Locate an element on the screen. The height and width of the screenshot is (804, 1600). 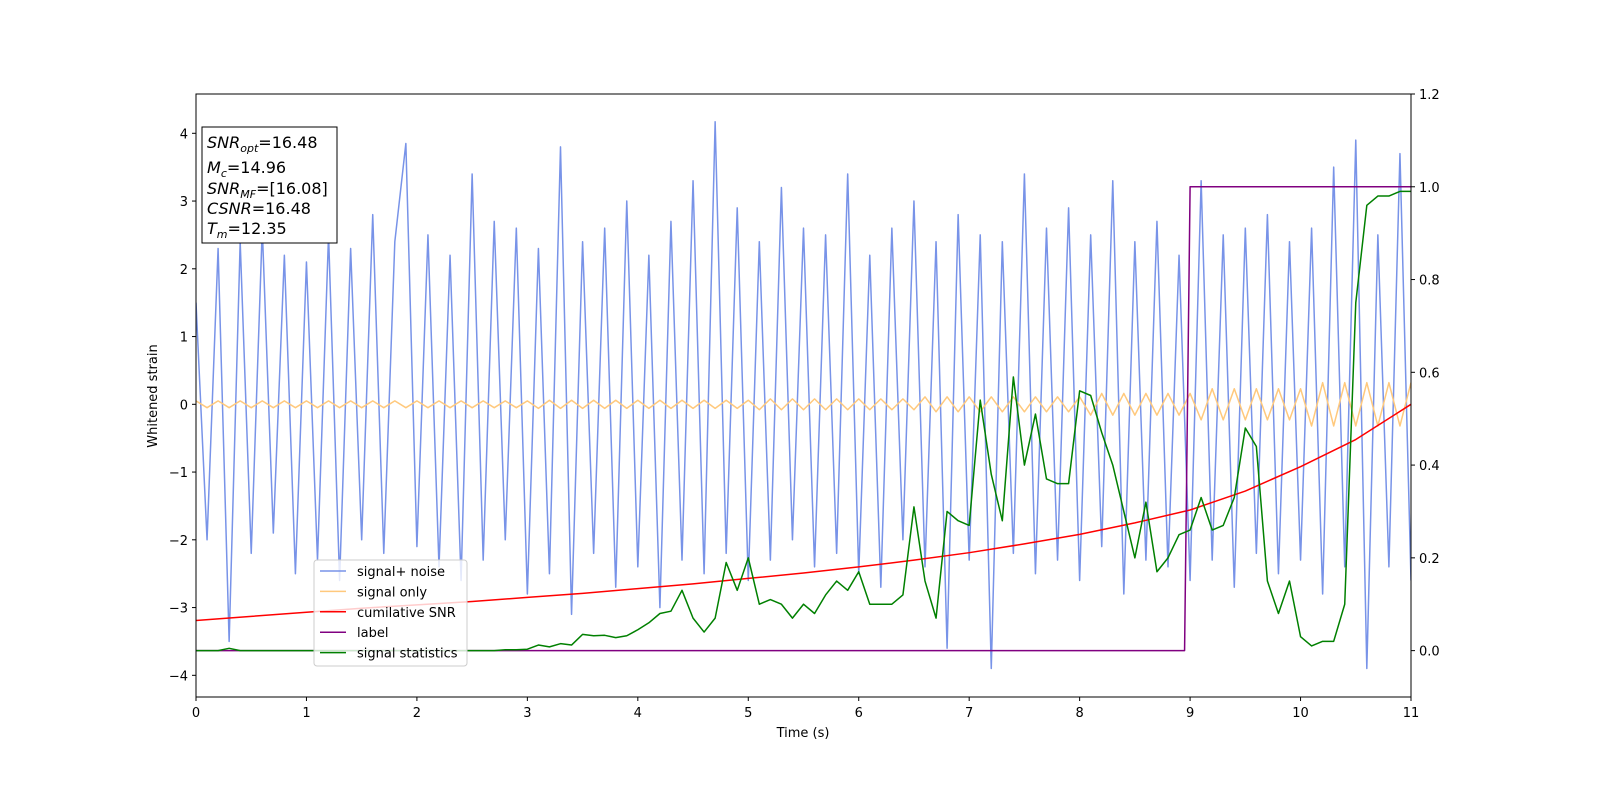
annotation-value: =14.96 is located at coordinates (256, 167).